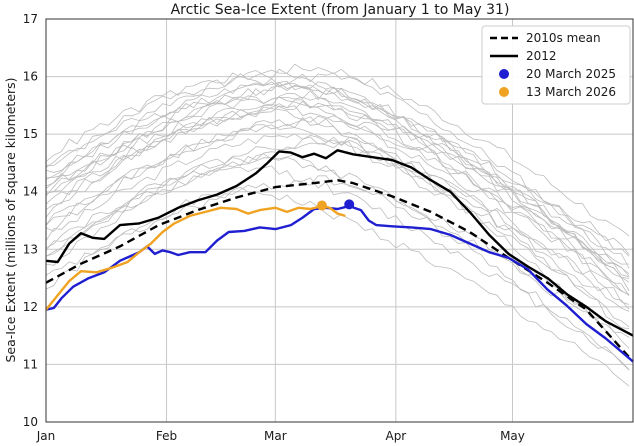 The image size is (634, 446). Describe the element at coordinates (30, 364) in the screenshot. I see `y-tick-label: 11` at that location.